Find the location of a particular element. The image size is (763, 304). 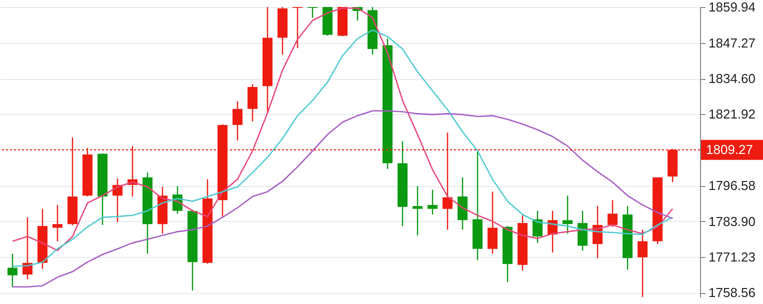

y-tick-label: 1834.60 is located at coordinates (732, 78).